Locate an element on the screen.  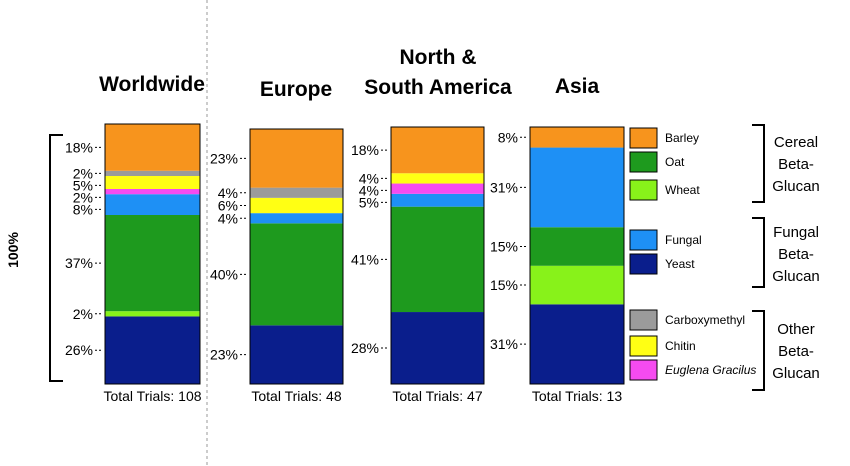
data-label-oat: 37% is located at coordinates (79, 263).